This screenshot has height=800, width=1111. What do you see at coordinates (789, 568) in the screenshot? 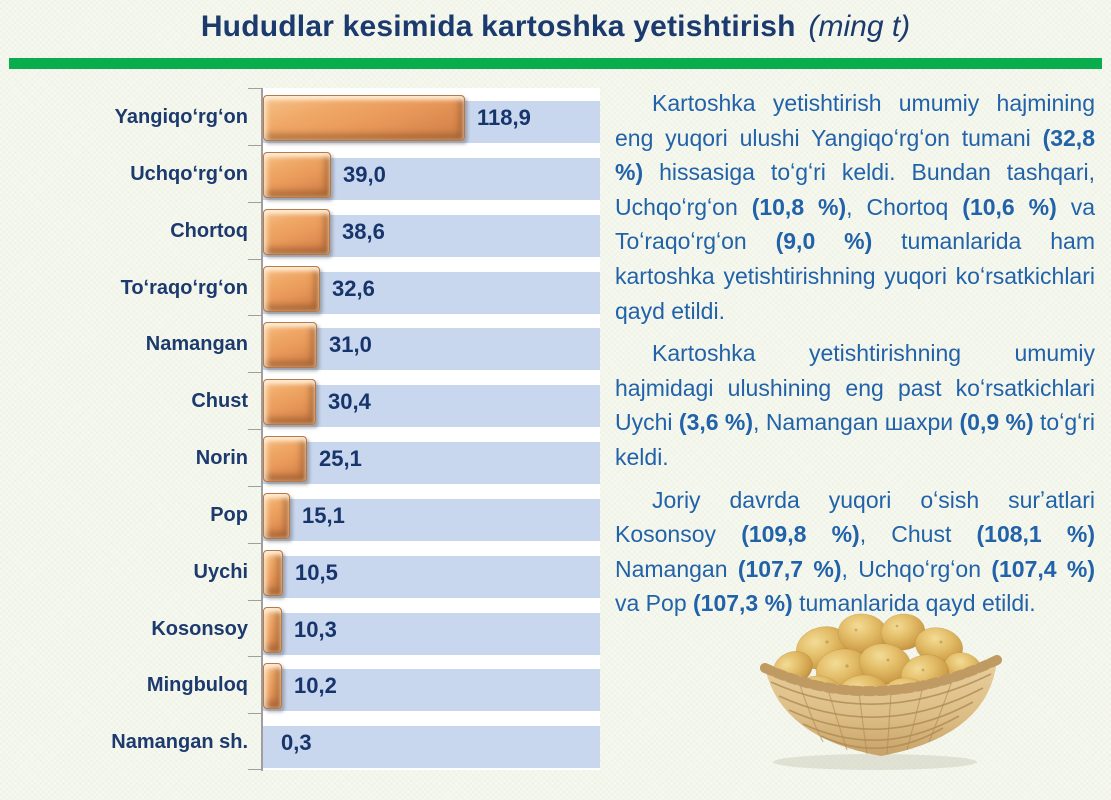
I see `highlight-percent: (107,7 %)` at bounding box center [789, 568].